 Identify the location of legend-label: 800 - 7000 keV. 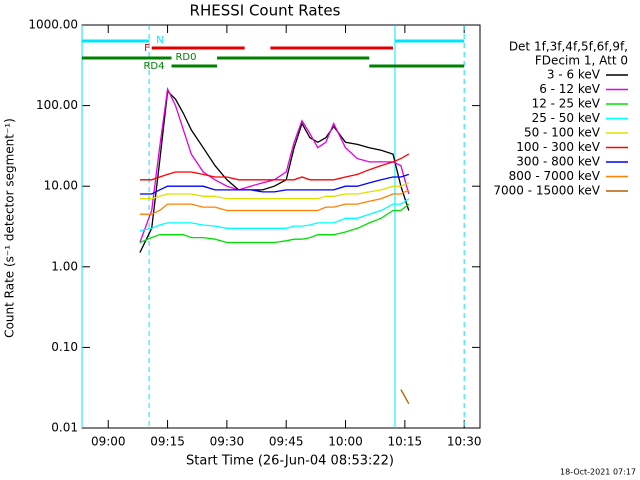
(555, 176).